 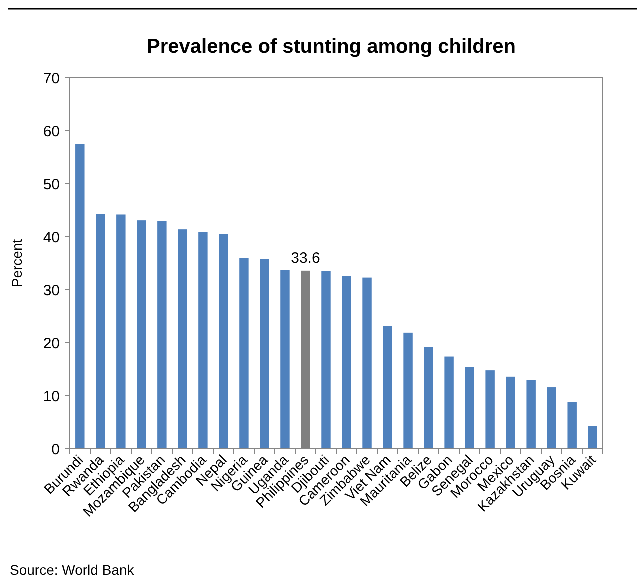 I want to click on y-tick-label: 40, so click(x=51, y=237).